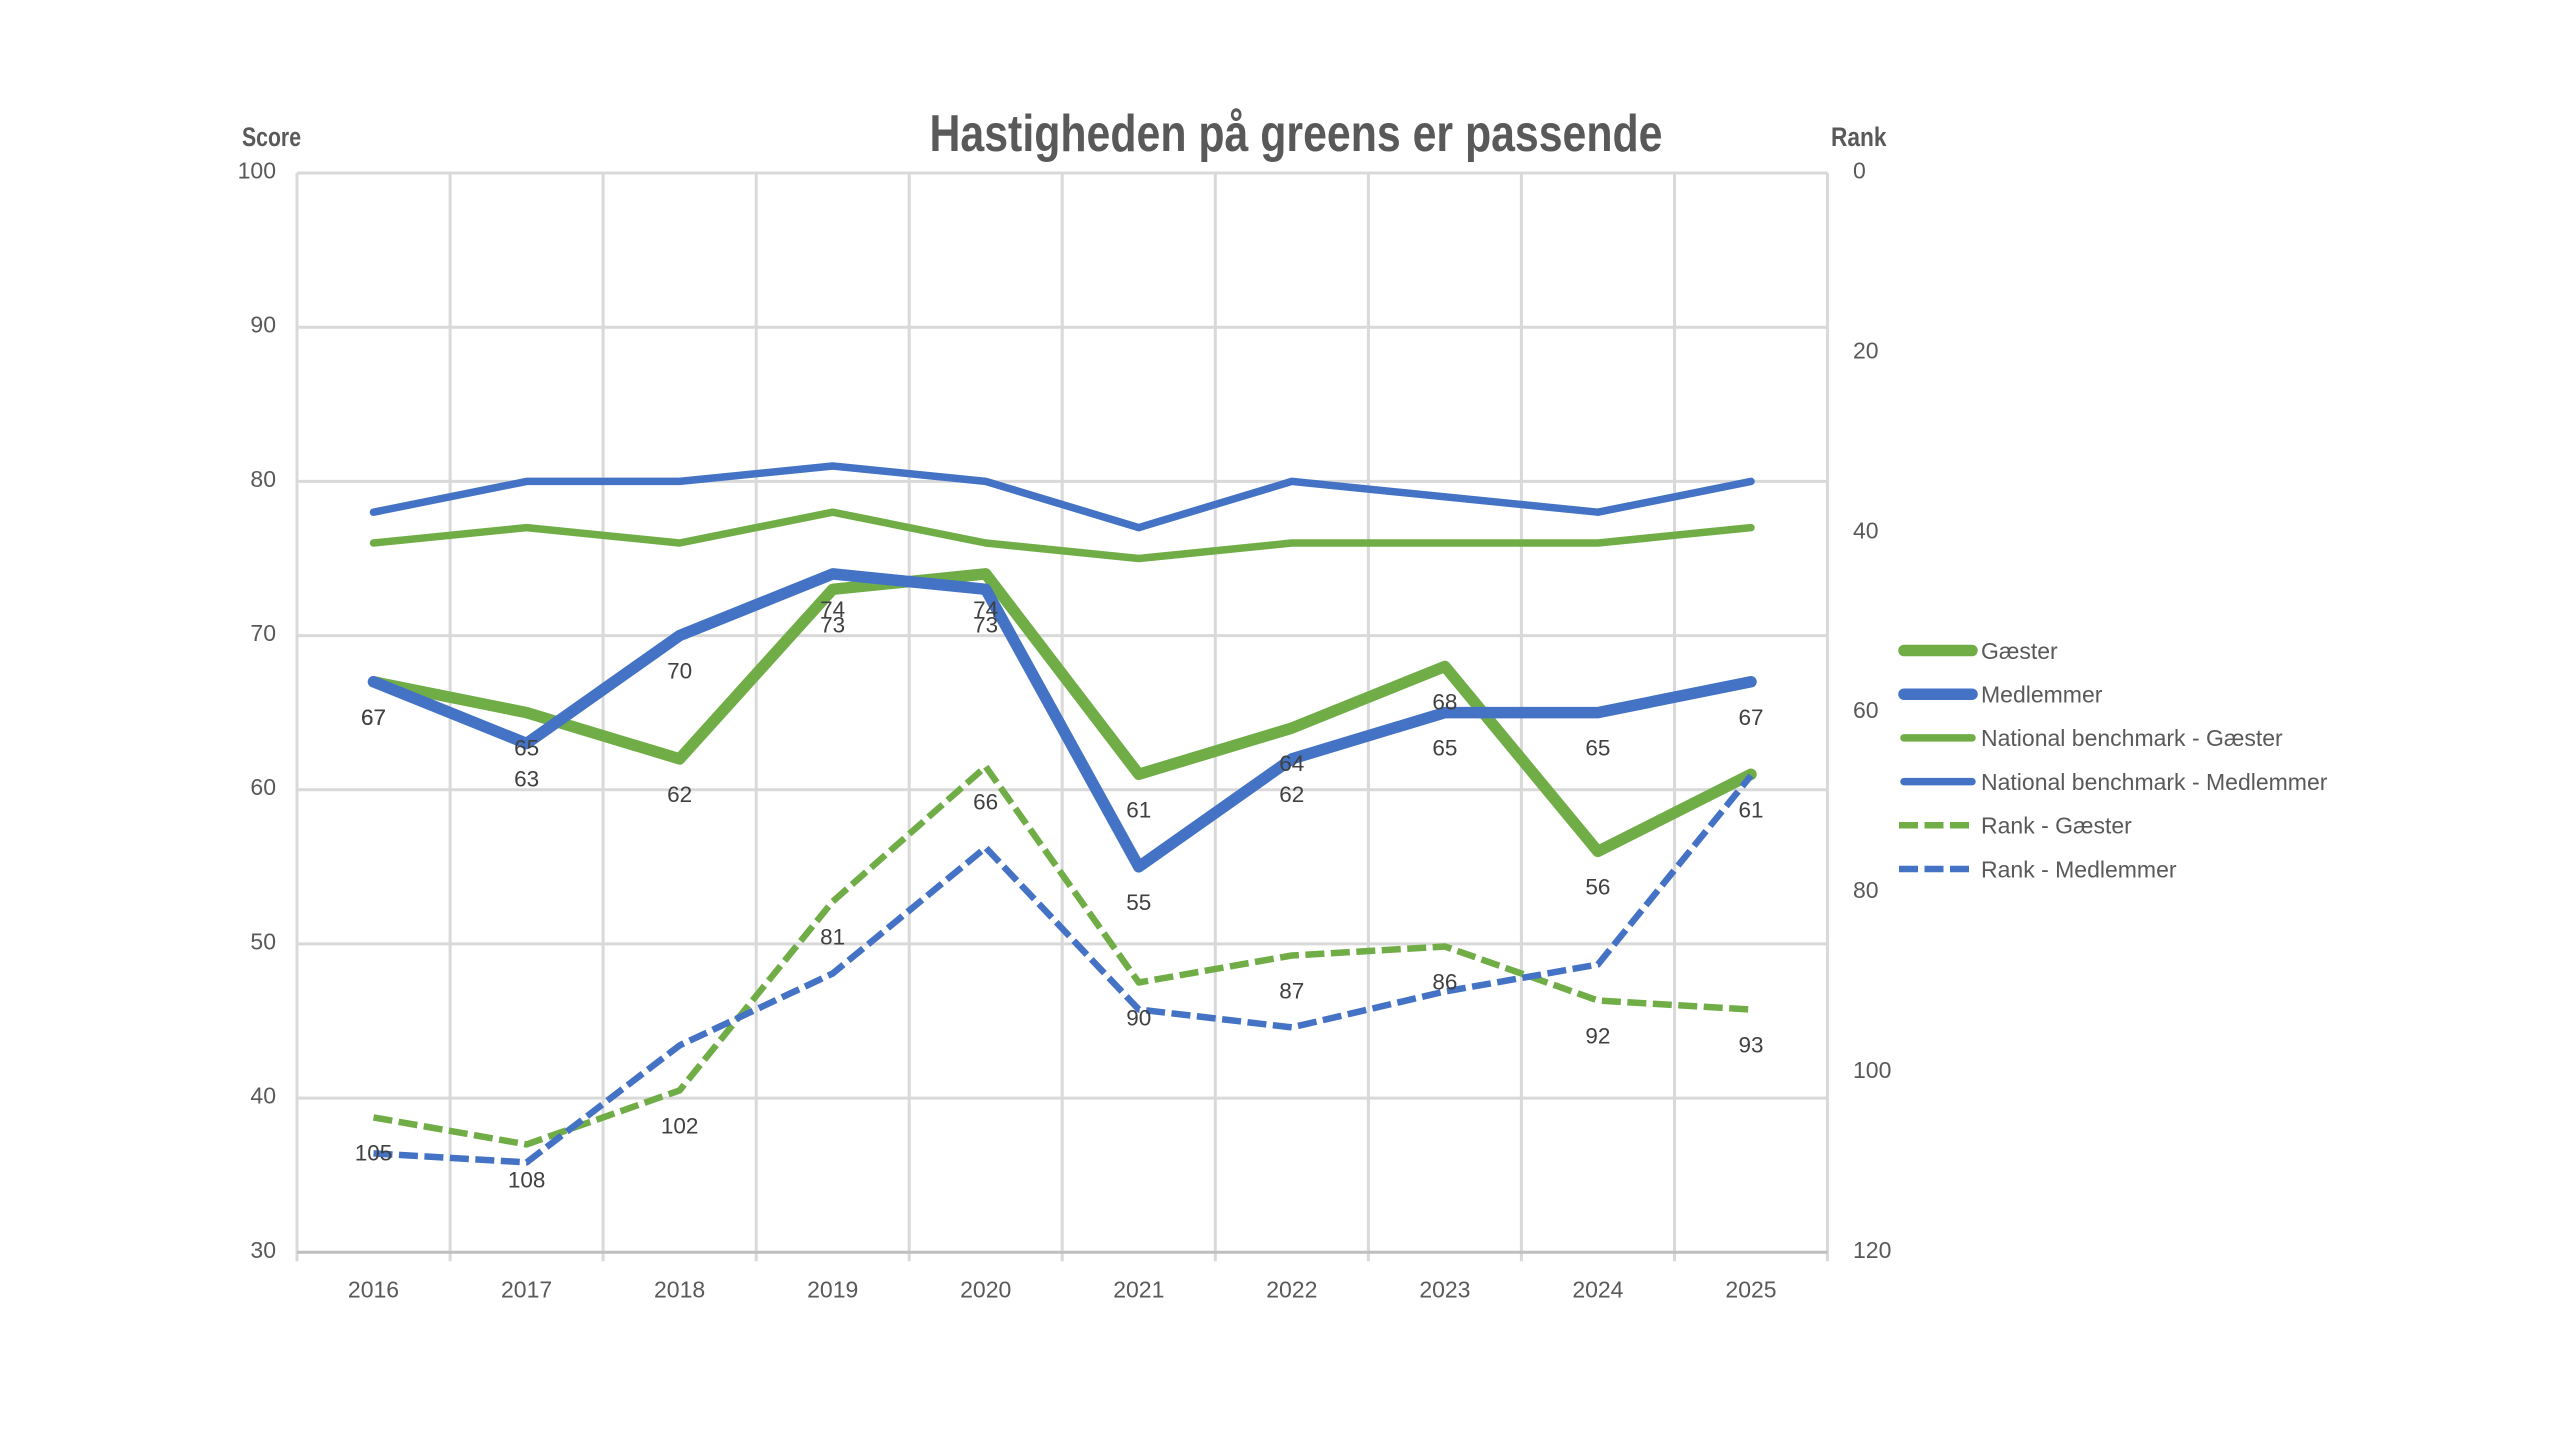  Describe the element at coordinates (271, 137) in the screenshot. I see `svg-text: Score` at that location.